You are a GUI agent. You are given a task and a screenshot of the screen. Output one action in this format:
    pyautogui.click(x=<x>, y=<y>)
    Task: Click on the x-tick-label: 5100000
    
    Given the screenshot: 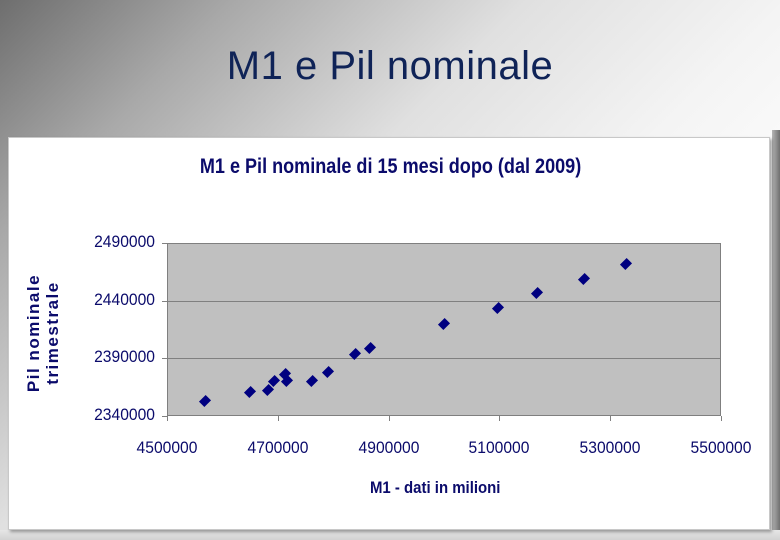 What is the action you would take?
    pyautogui.click(x=499, y=447)
    